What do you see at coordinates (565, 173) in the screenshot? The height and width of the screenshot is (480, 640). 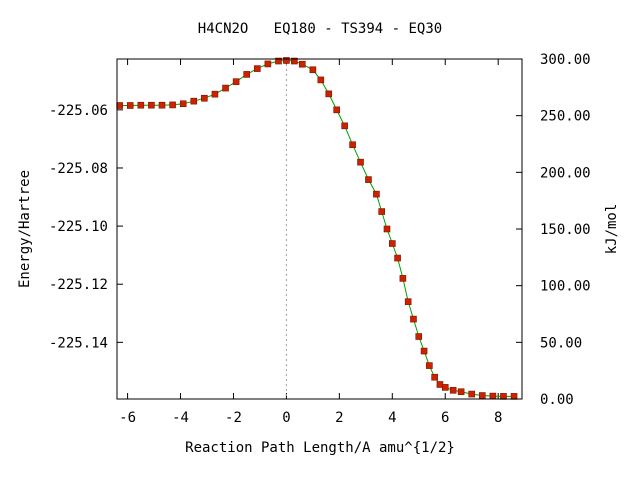 I see `y2-tick-label: 200.00` at bounding box center [565, 173].